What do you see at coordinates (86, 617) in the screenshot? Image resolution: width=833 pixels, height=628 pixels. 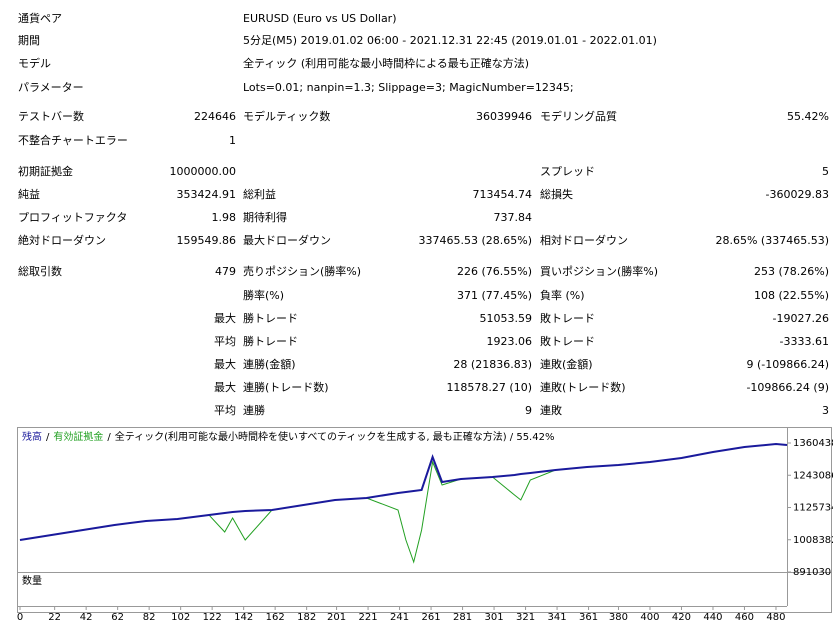 I see `x-tick-label: 42` at bounding box center [86, 617].